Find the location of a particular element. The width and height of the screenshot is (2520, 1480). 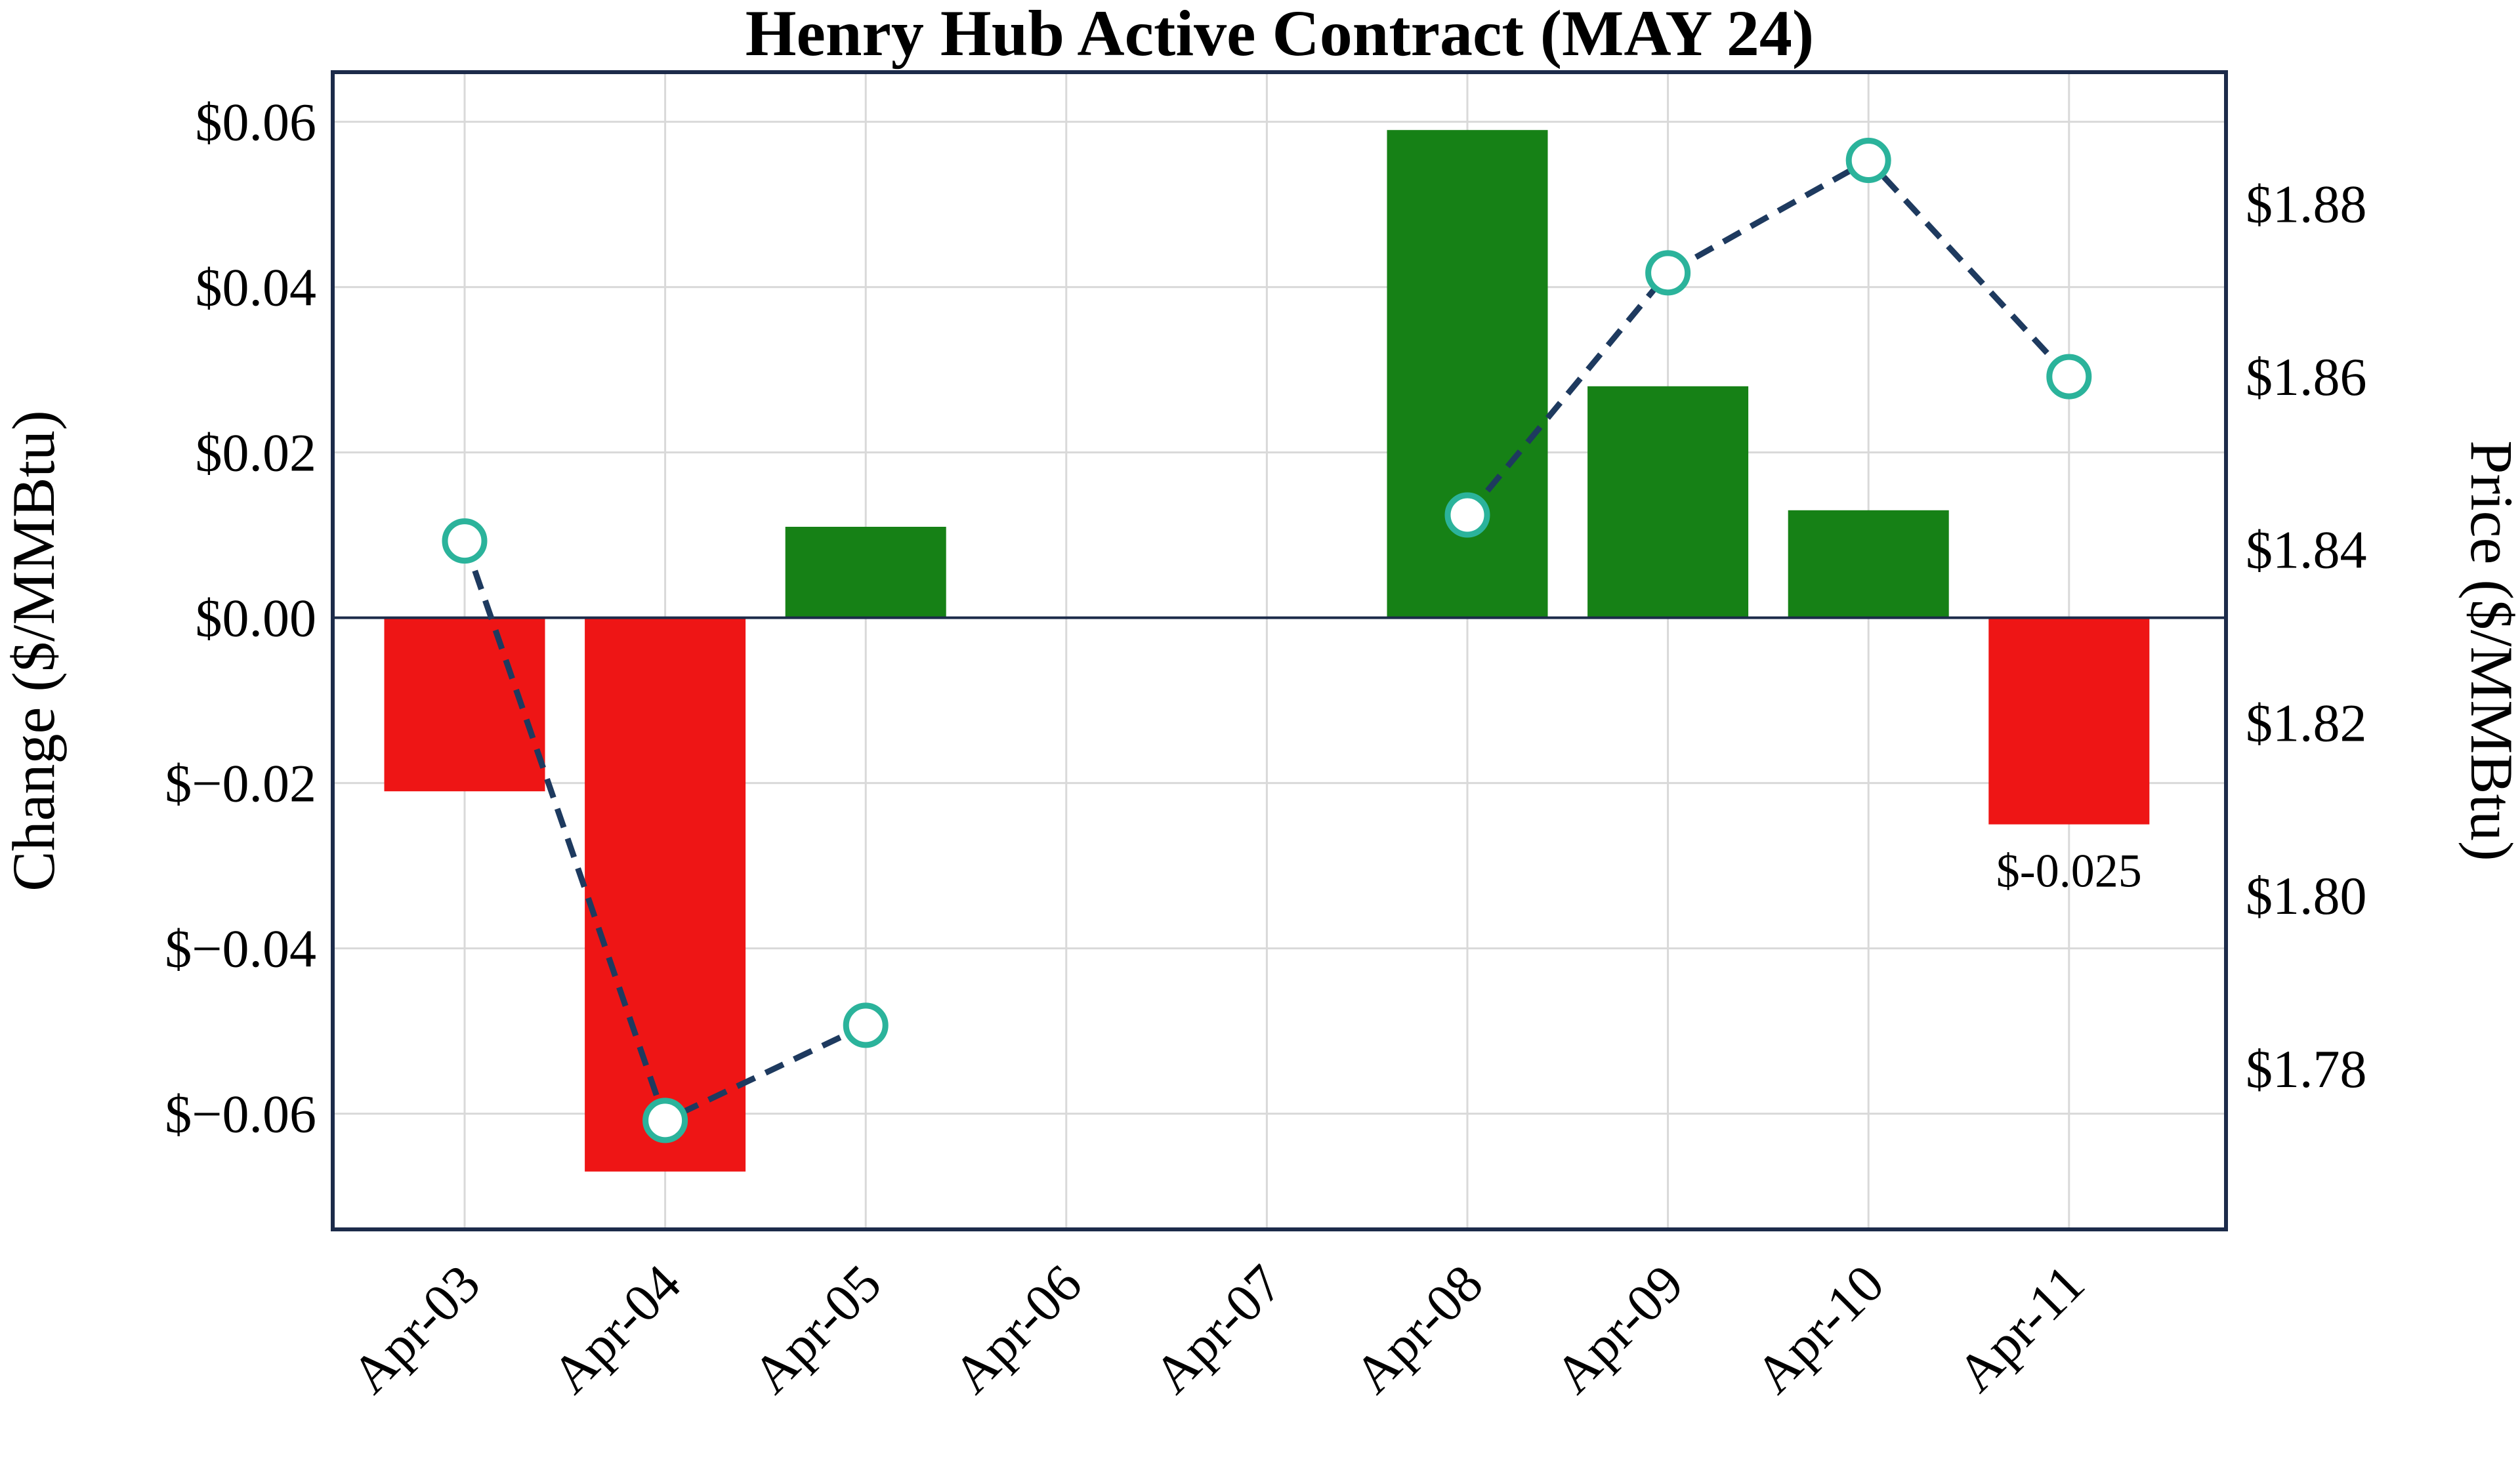

x-axis-tick-label: Apr-08 is located at coordinates (1418, 1329).